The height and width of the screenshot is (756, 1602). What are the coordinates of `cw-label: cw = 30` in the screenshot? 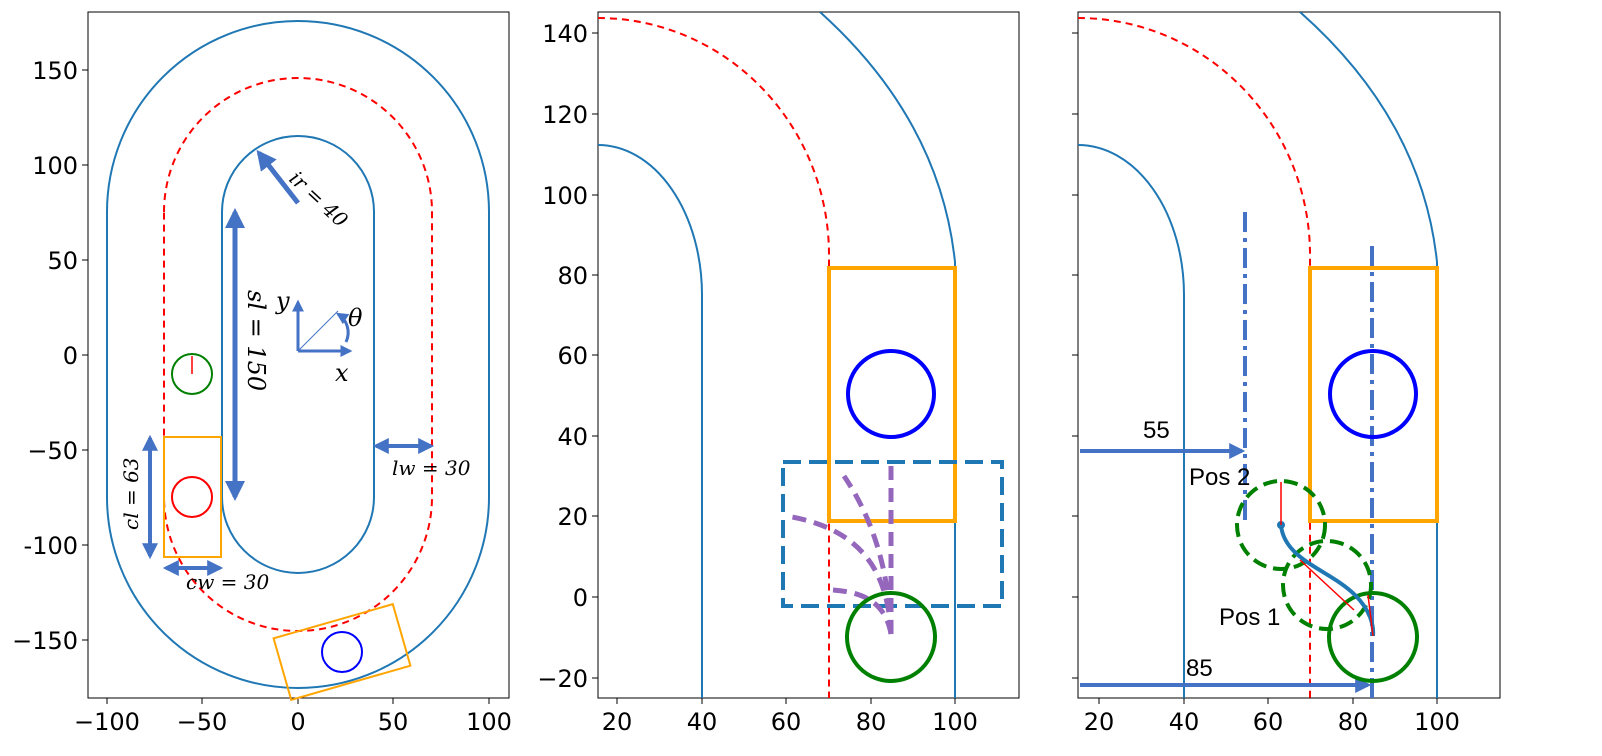 It's located at (228, 582).